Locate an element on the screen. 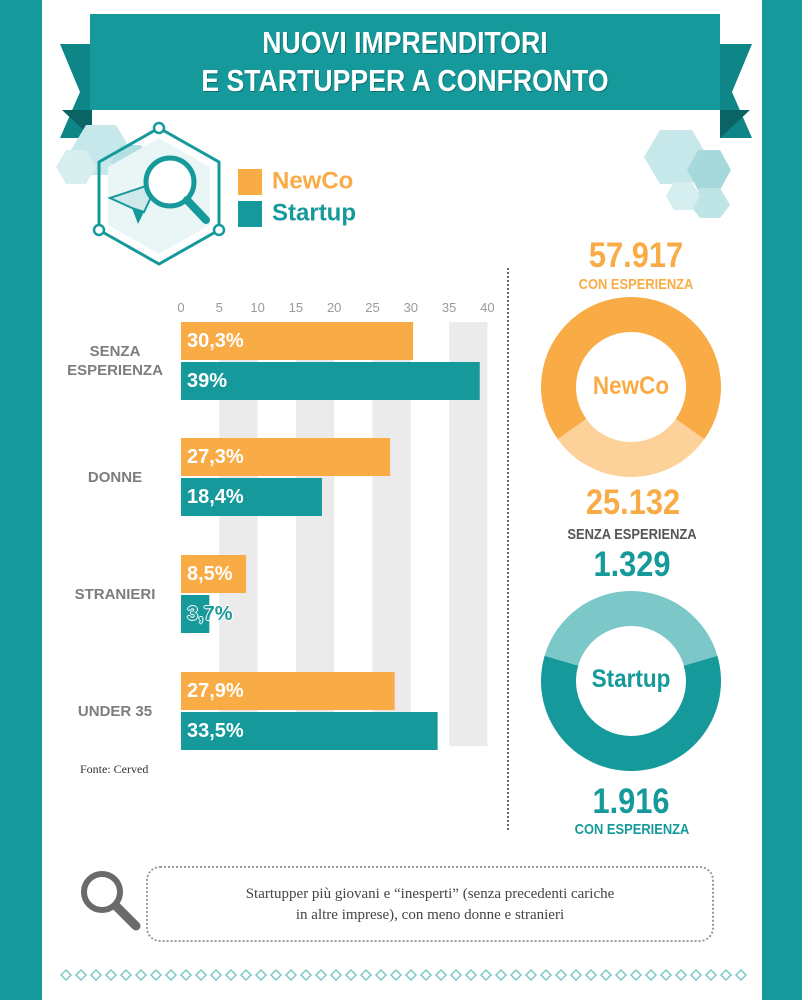 Image resolution: width=802 pixels, height=1000 pixels. startup-experienced-label: CON ESPERIENZA is located at coordinates (632, 829).